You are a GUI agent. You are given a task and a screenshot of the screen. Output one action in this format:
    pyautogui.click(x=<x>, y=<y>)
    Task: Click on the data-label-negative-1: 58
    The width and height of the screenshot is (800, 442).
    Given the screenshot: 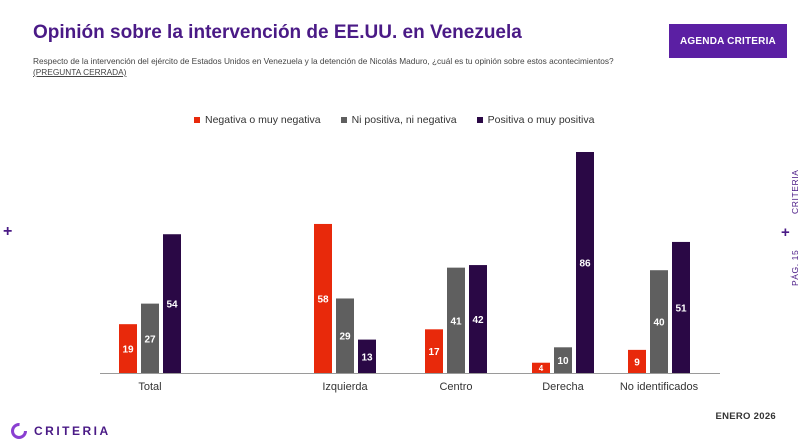 What is the action you would take?
    pyautogui.click(x=323, y=299)
    